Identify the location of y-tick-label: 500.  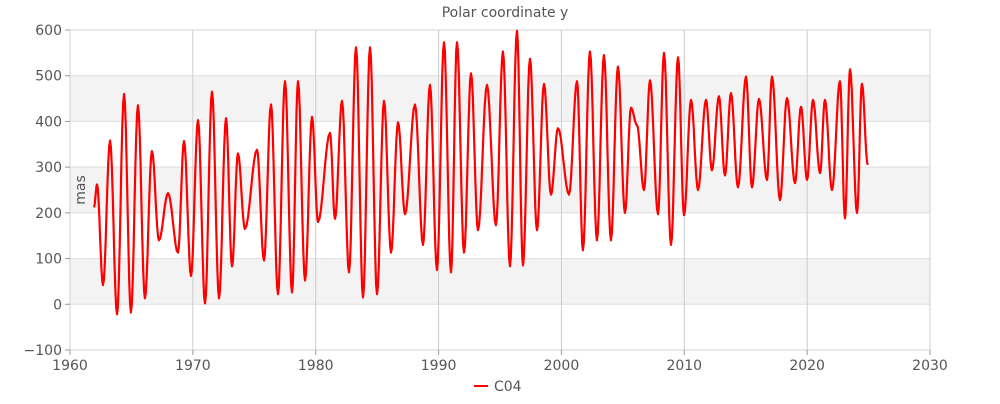
(48, 77).